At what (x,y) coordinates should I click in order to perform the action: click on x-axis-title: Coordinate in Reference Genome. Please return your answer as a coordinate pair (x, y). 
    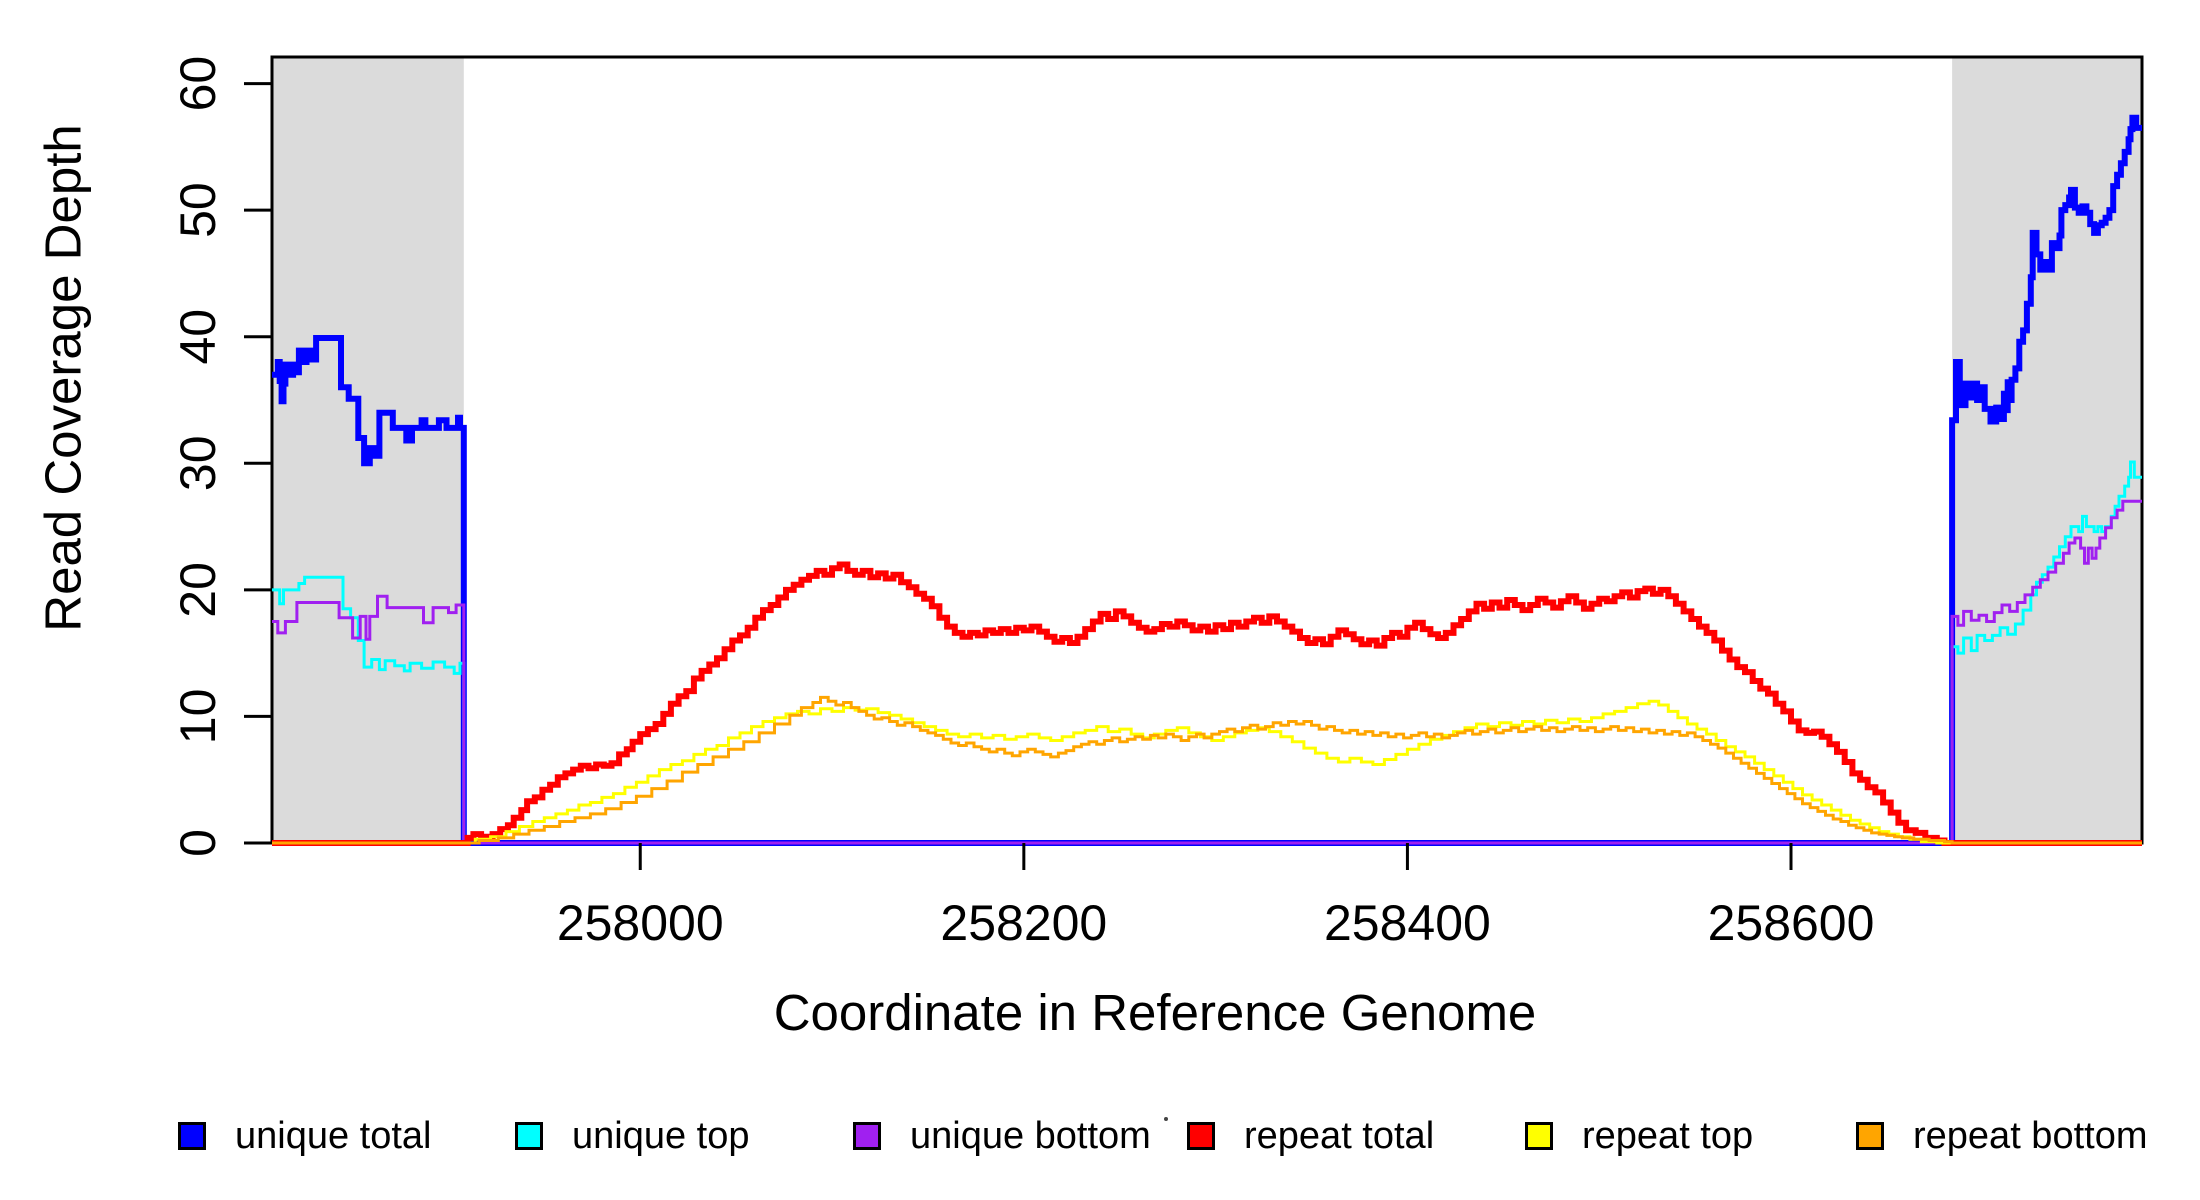
    Looking at the image, I should click on (1155, 1012).